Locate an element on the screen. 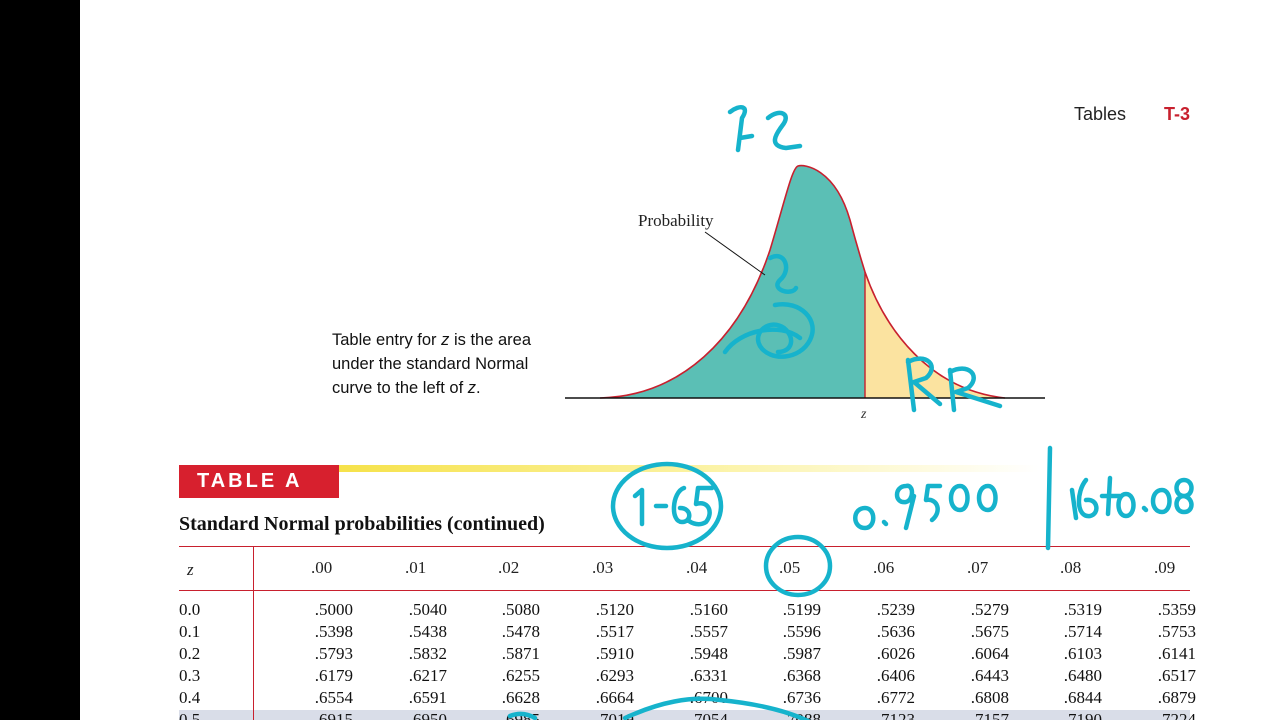 The height and width of the screenshot is (720, 1280). probability-cell: .6368 is located at coordinates (801, 675).